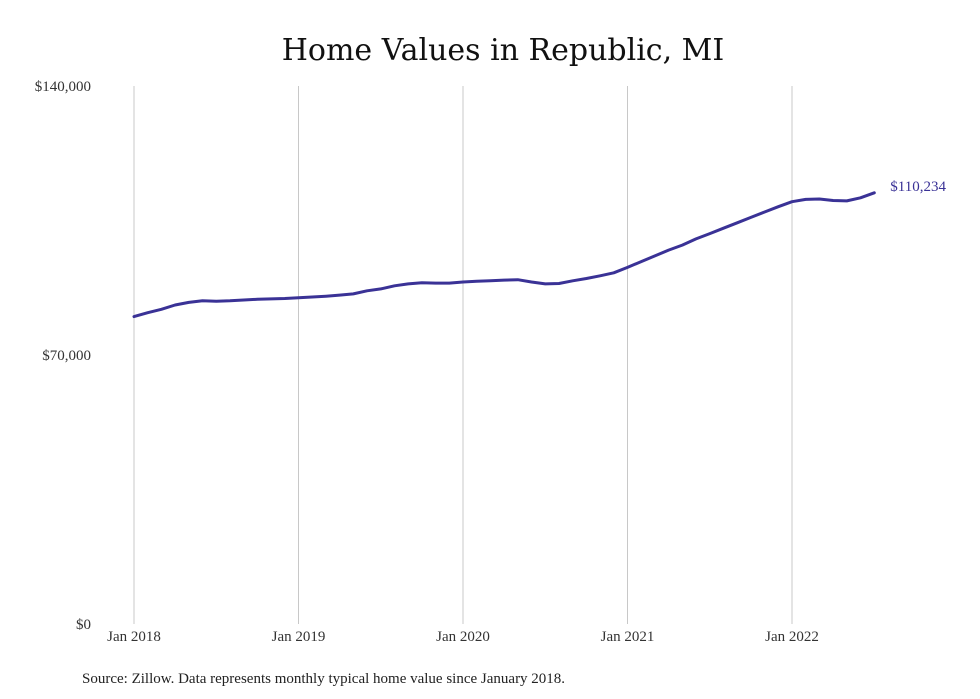  Describe the element at coordinates (918, 187) in the screenshot. I see `end-value-label: $110,234` at that location.